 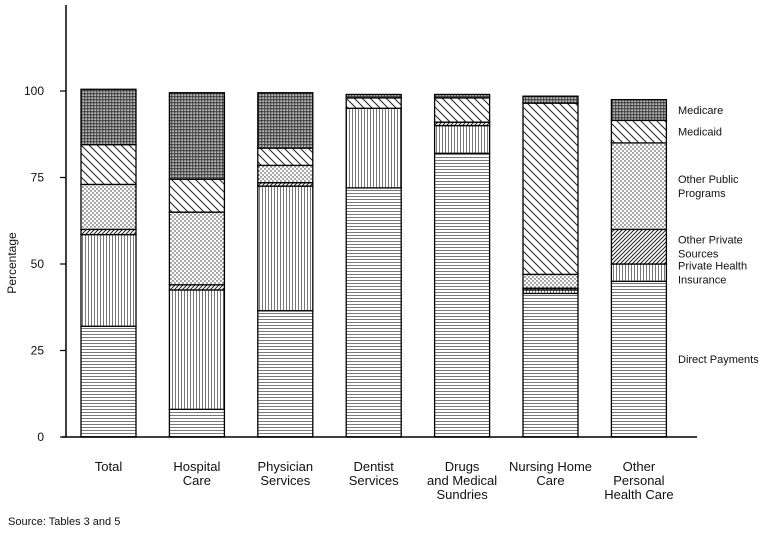 I want to click on x-tick-label: Drugs and Medical Sundries, so click(x=462, y=480).